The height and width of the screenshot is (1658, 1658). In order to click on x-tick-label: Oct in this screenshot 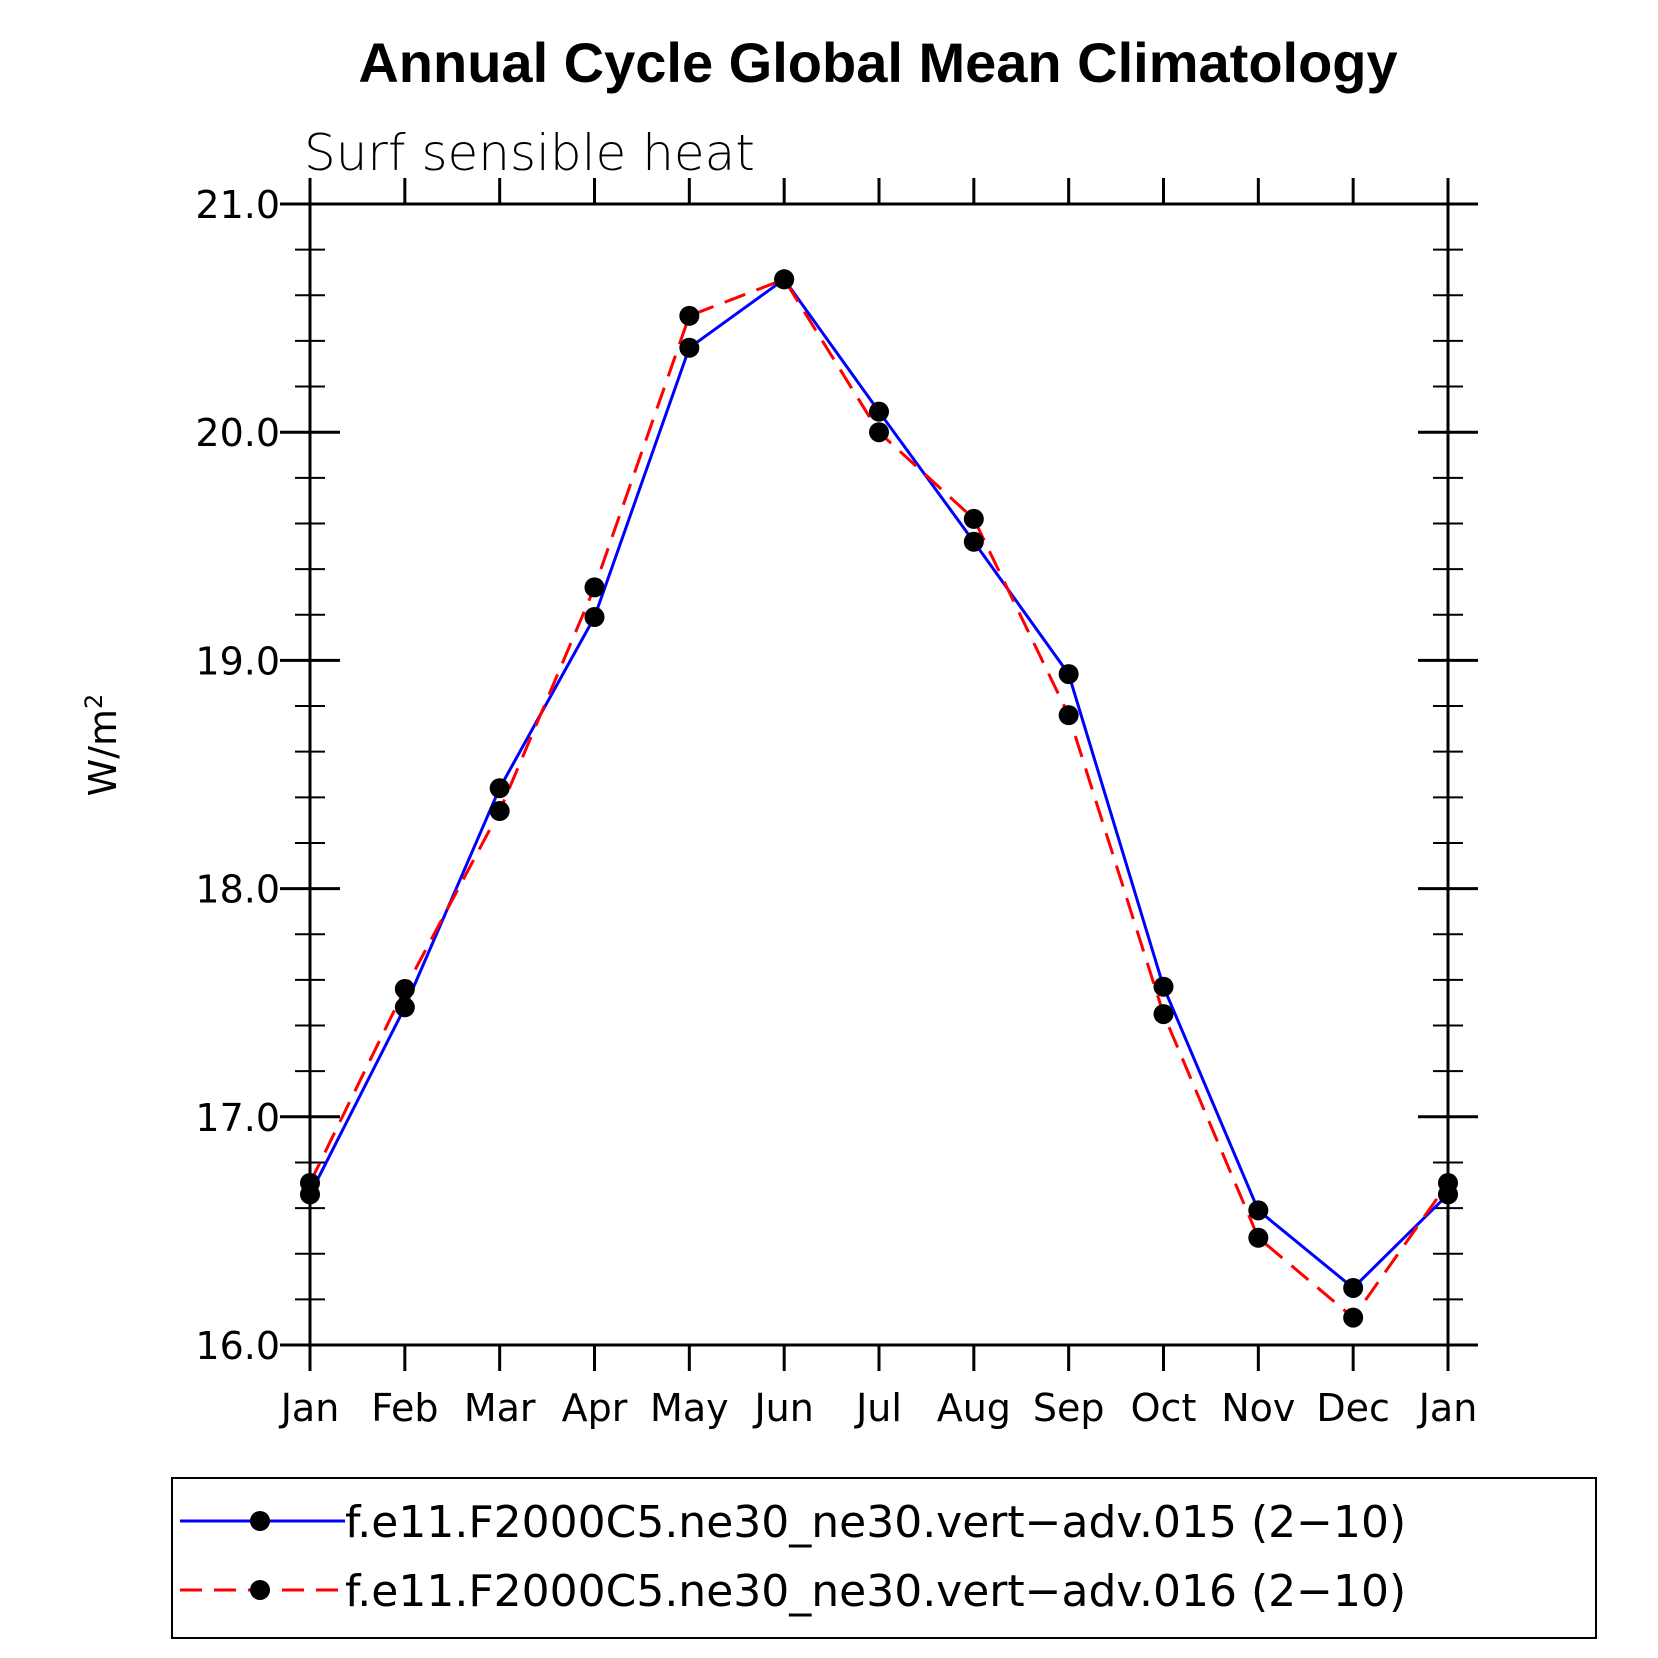, I will do `click(1164, 1408)`.